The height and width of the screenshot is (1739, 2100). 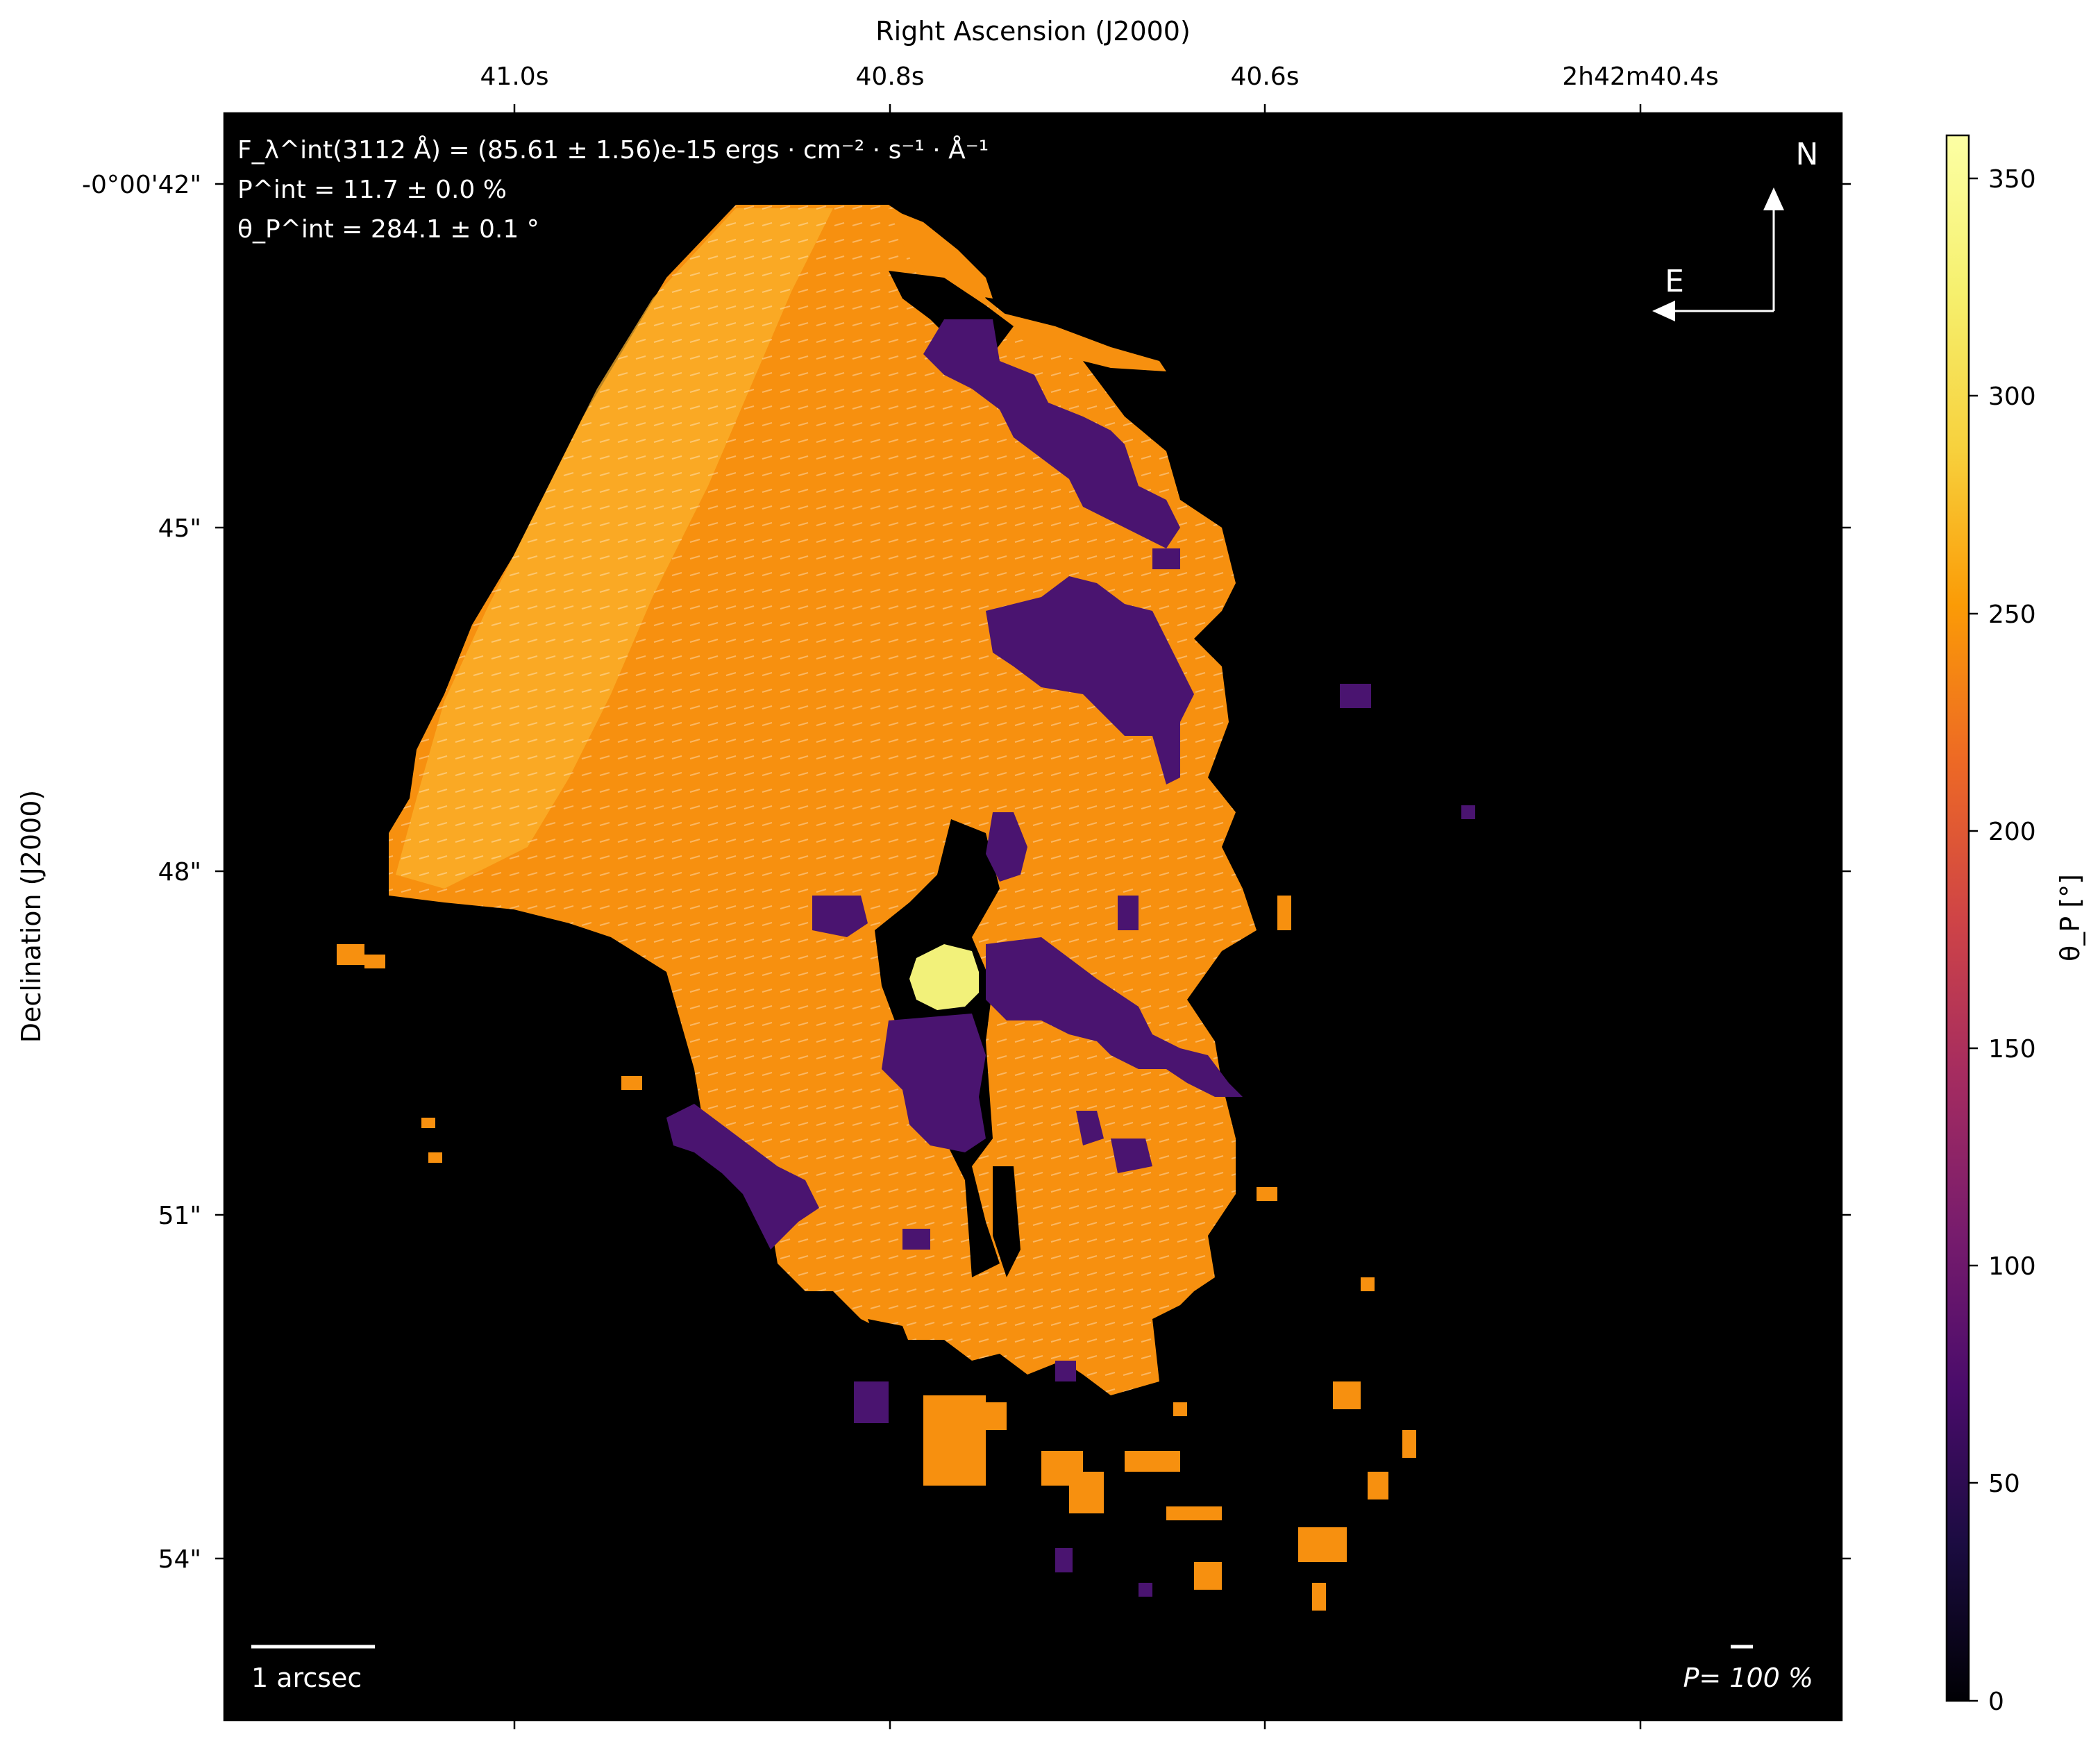 I want to click on y-axis-label: Declination (J2000), so click(x=31, y=916).